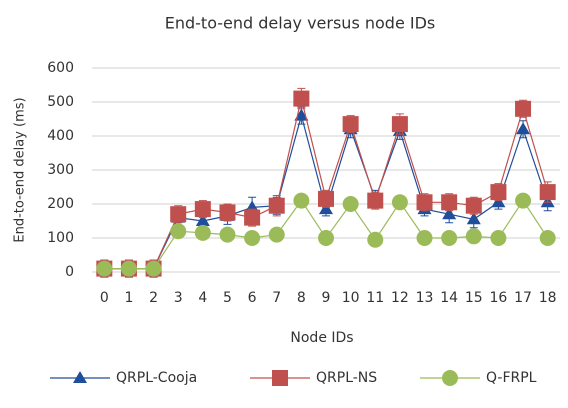 This screenshot has height=408, width=568. What do you see at coordinates (321, 338) in the screenshot?
I see `x-axis-label: Node IDs` at bounding box center [321, 338].